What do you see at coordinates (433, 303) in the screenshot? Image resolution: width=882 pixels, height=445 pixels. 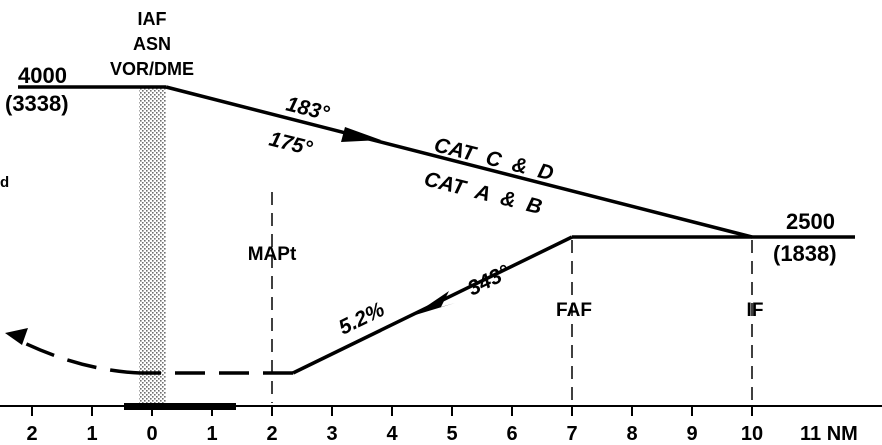 I see `final-course-arrowhead` at bounding box center [433, 303].